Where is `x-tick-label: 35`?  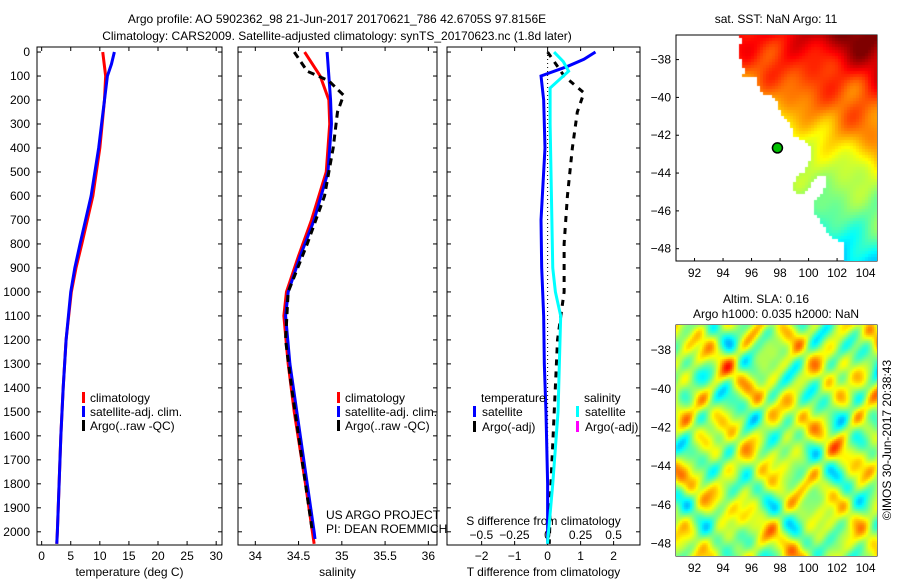 x-tick-label: 35 is located at coordinates (342, 556).